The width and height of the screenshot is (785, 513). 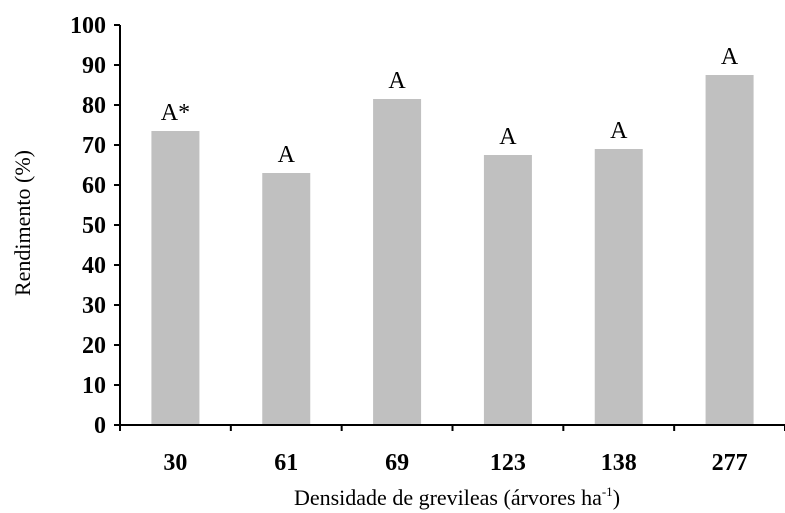 I want to click on y-tick-label: 80, so click(x=94, y=106).